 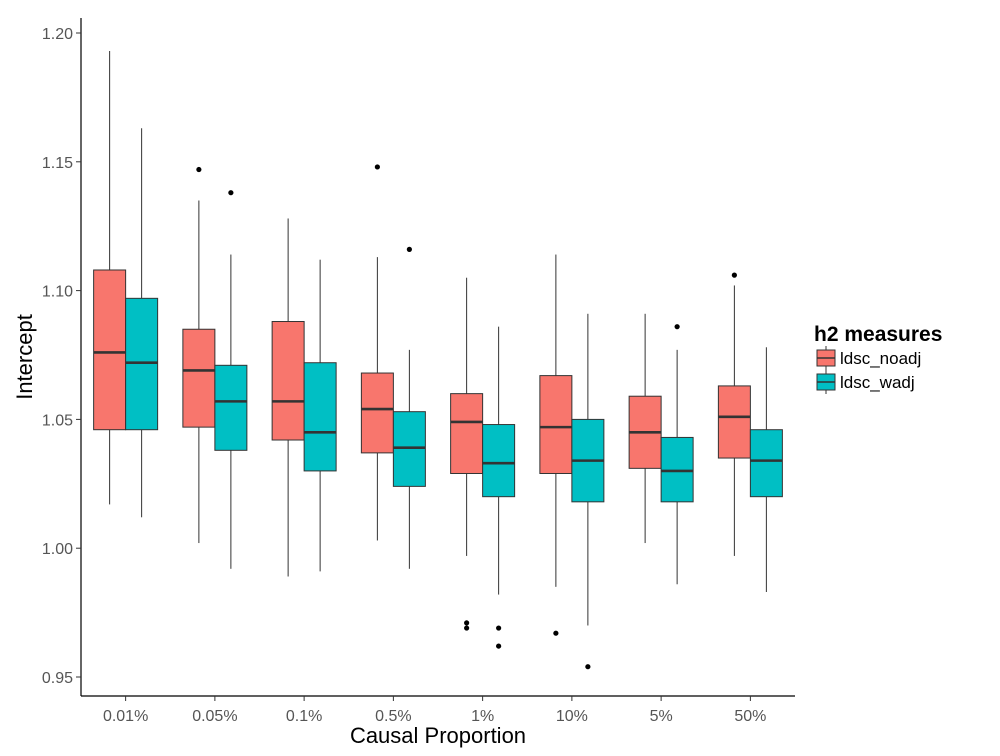 What do you see at coordinates (57, 549) in the screenshot?
I see `y-tick-label: 1.00` at bounding box center [57, 549].